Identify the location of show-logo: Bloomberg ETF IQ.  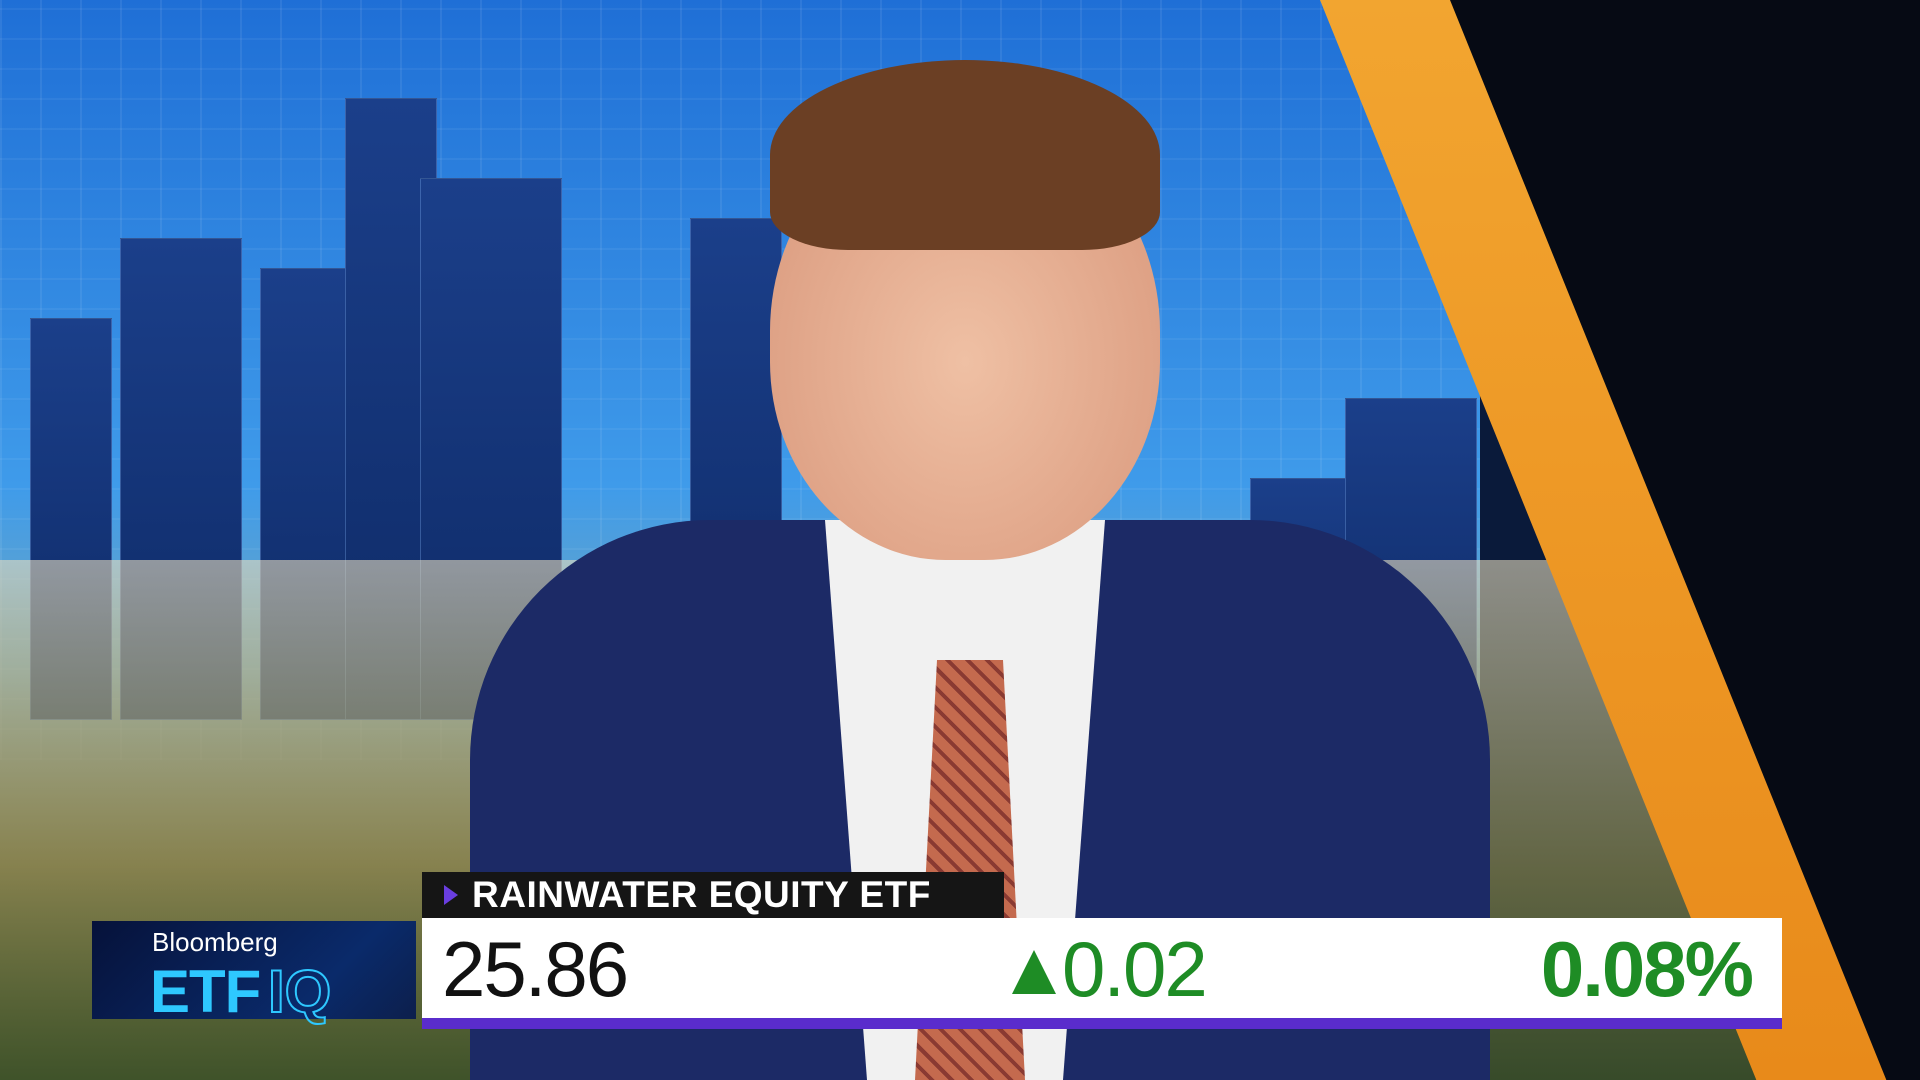
(254, 973).